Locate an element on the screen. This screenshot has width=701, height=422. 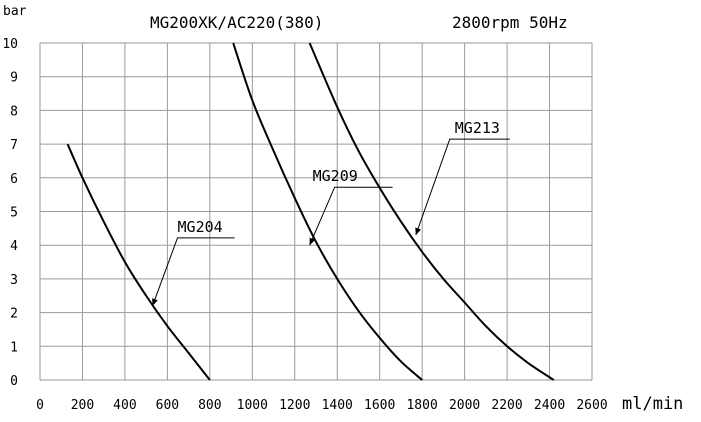
x-tick-label: 1800 is located at coordinates (421, 405).